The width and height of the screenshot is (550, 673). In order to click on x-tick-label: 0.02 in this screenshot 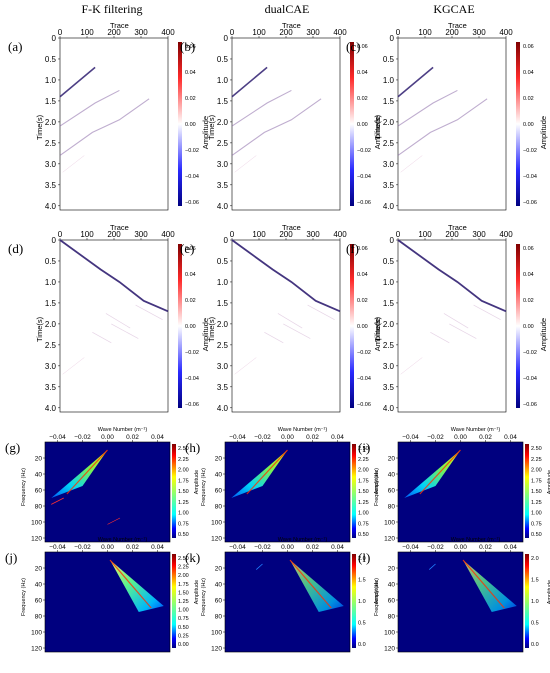, I will do `click(485, 547)`.